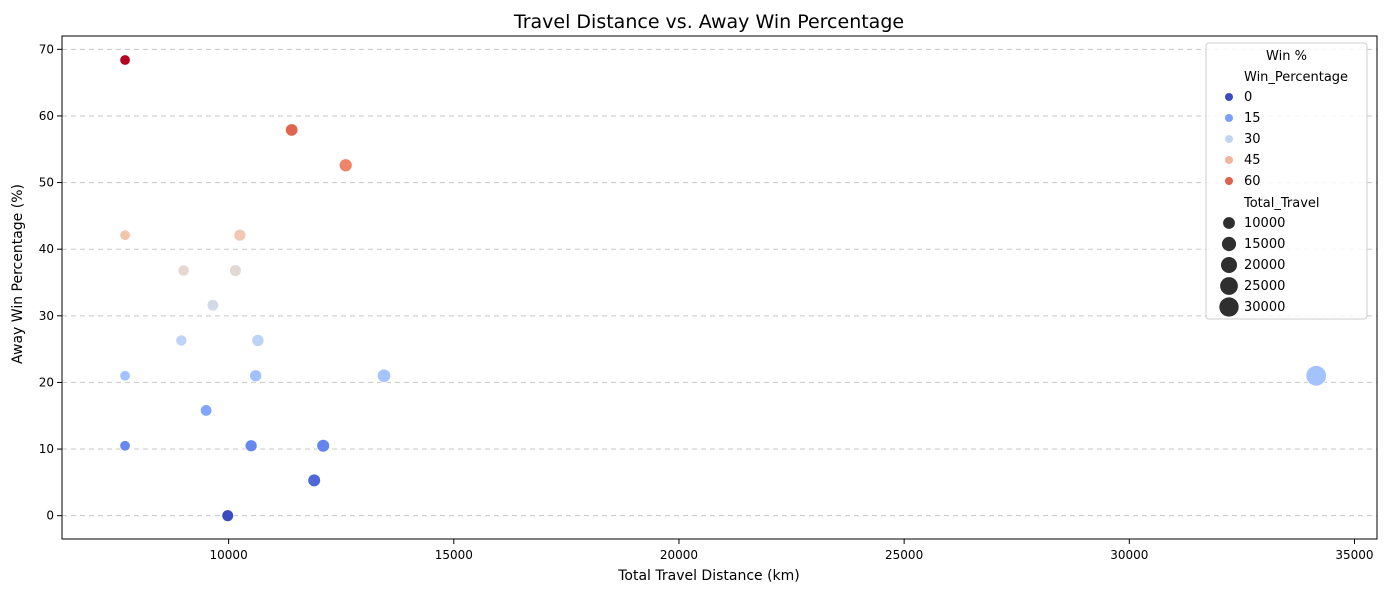 The image size is (1386, 594). Describe the element at coordinates (1264, 286) in the screenshot. I see `legend-size-label: 25000` at that location.